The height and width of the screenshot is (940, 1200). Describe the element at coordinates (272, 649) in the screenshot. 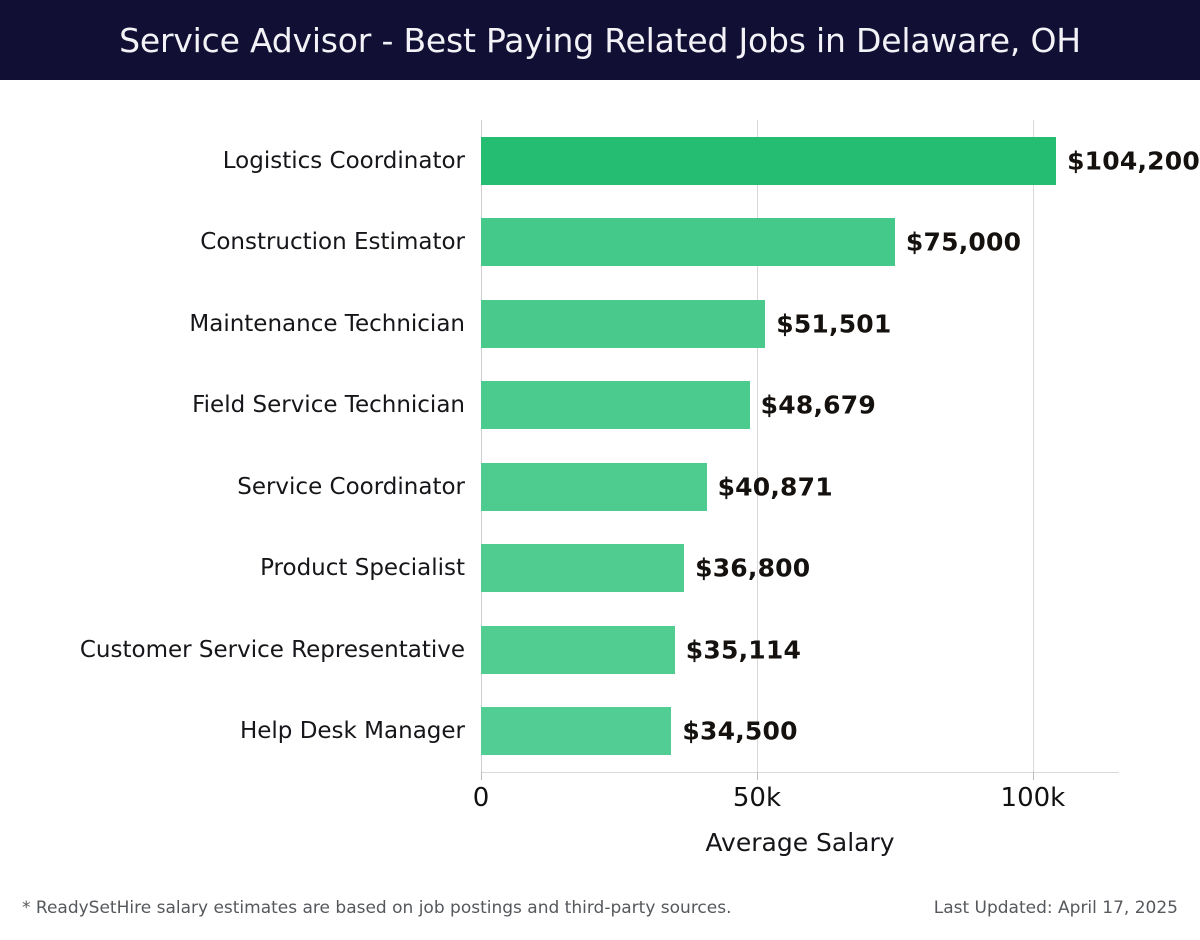

I see `y-axis-category-label: Customer Service Representative` at that location.